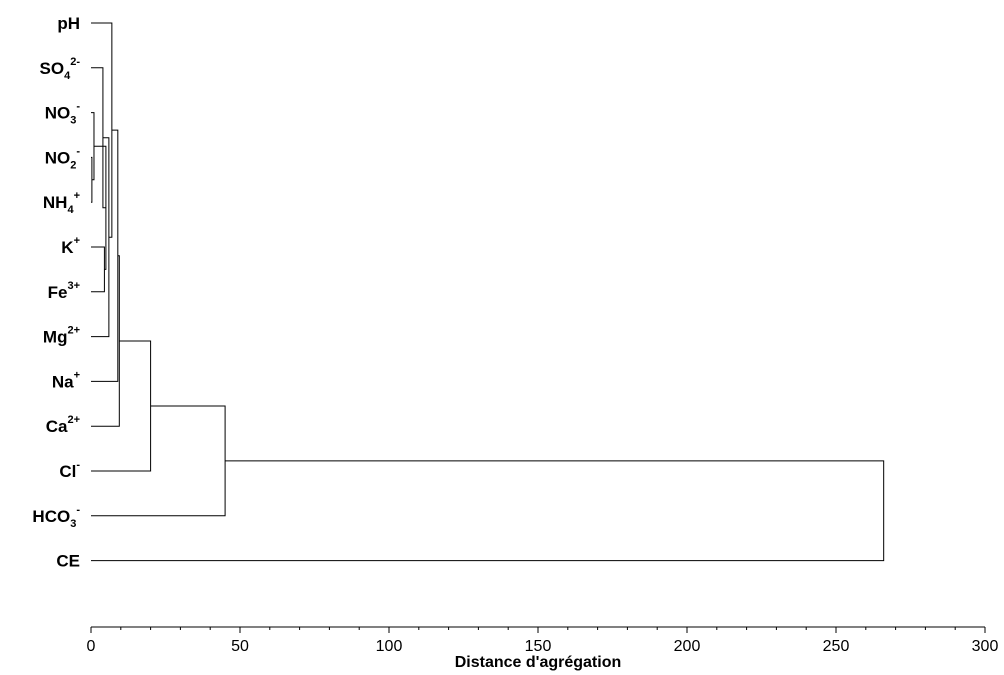 The width and height of the screenshot is (1004, 675). I want to click on x-tick-label: 150, so click(538, 646).